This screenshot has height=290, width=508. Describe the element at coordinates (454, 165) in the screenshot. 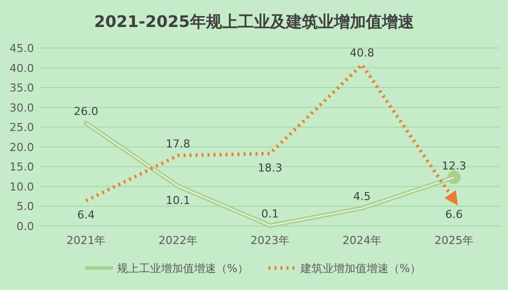

I see `data-label: 12.3` at that location.